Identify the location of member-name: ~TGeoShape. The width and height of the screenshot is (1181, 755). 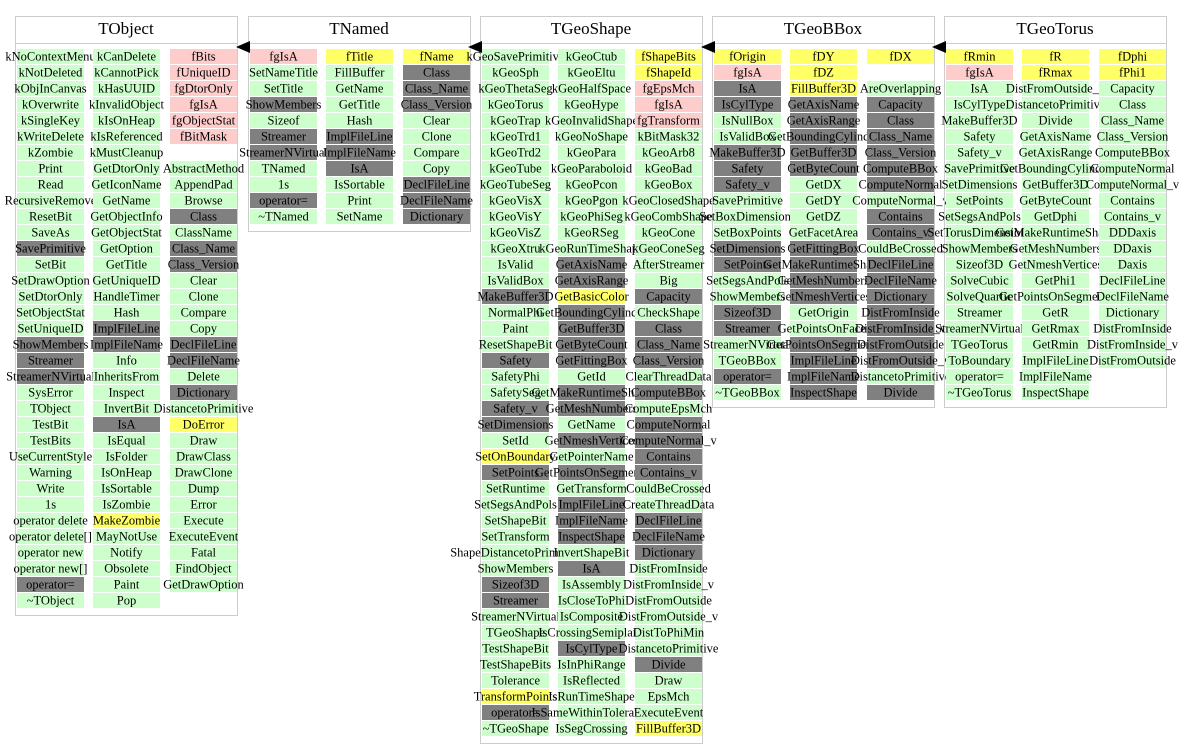
(516, 728).